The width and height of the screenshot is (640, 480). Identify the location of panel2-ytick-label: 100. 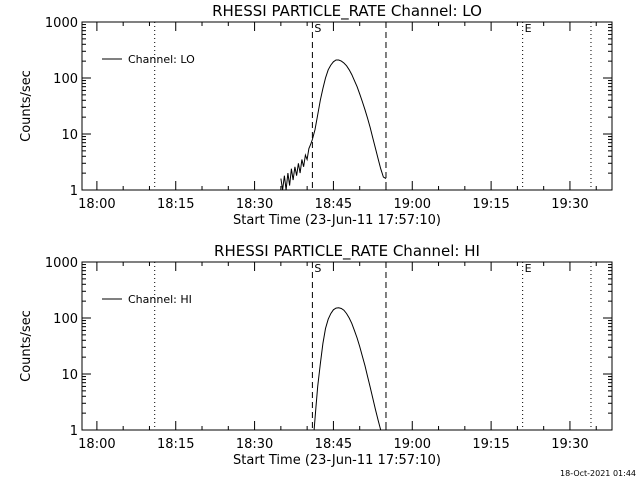
(65, 319).